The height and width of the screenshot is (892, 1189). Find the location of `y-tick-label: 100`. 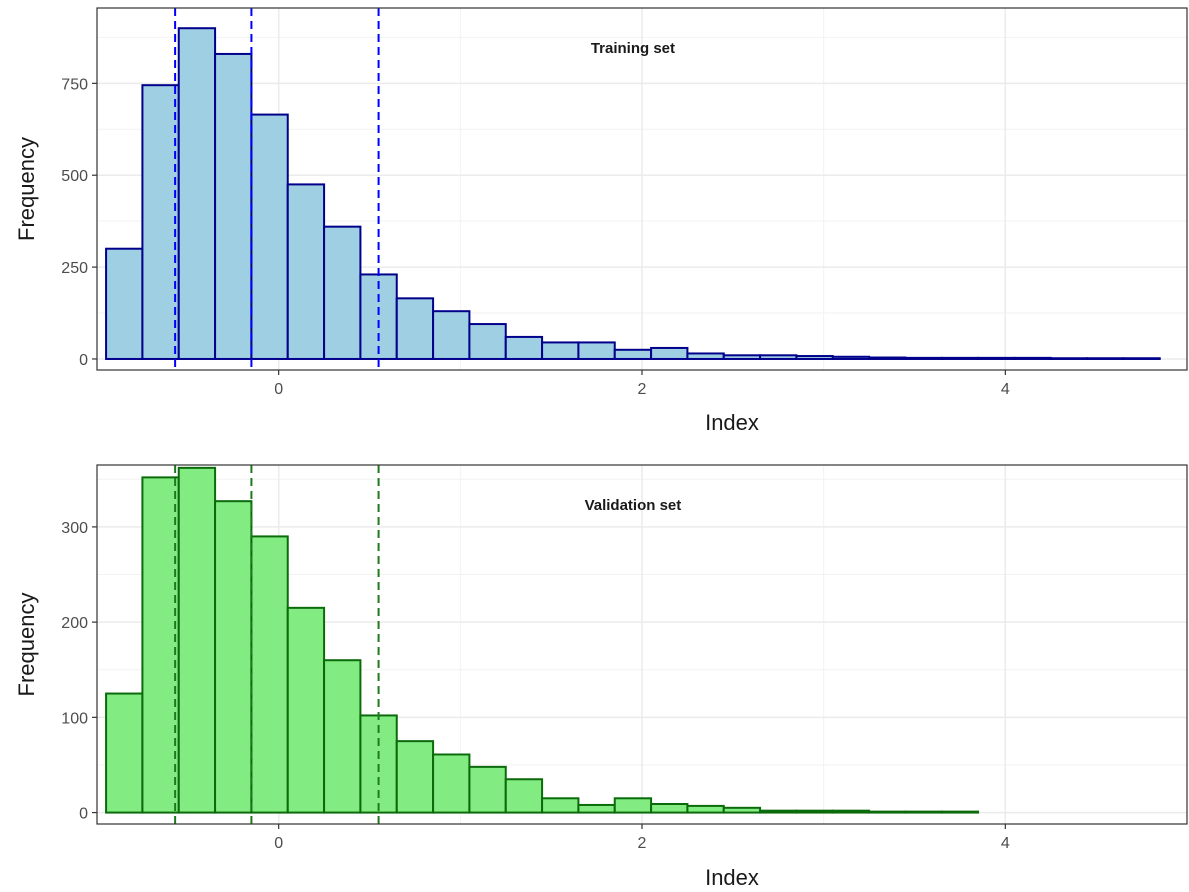

y-tick-label: 100 is located at coordinates (74, 718).